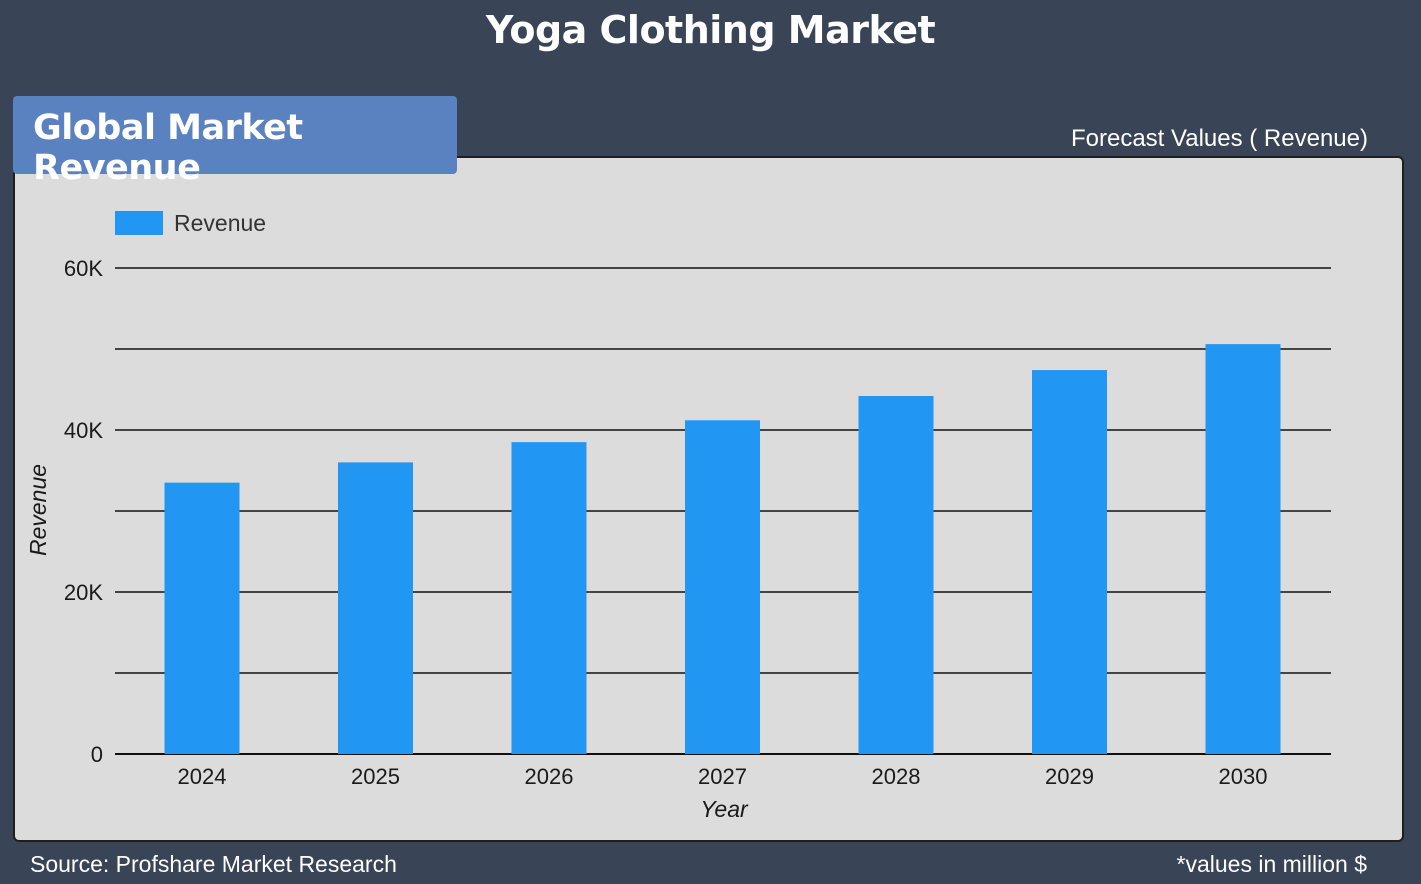  What do you see at coordinates (896, 574) in the screenshot?
I see `bar-2028` at bounding box center [896, 574].